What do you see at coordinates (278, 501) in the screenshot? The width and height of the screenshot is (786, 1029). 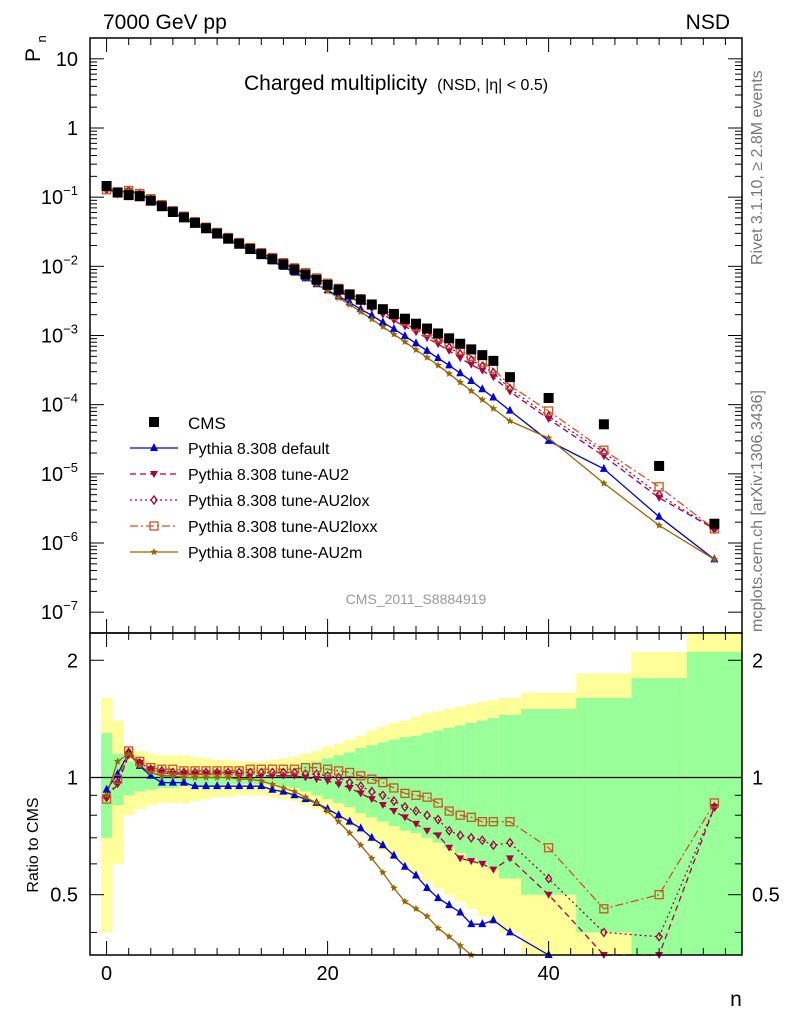 I see `legend-label: Pythia 8.308 tune-AU2lox` at bounding box center [278, 501].